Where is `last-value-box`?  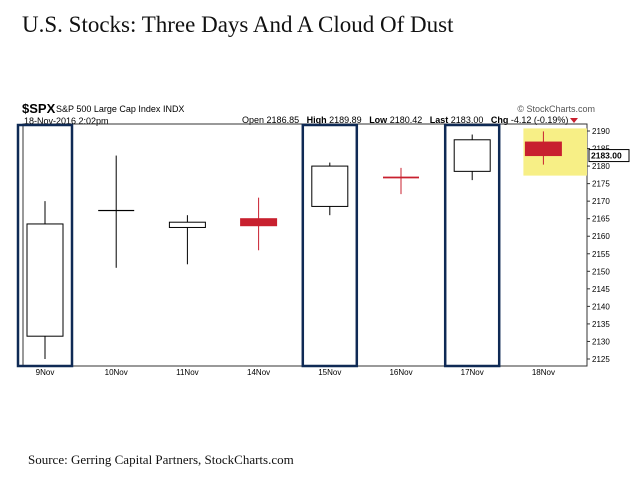
last-value-box is located at coordinates (609, 156).